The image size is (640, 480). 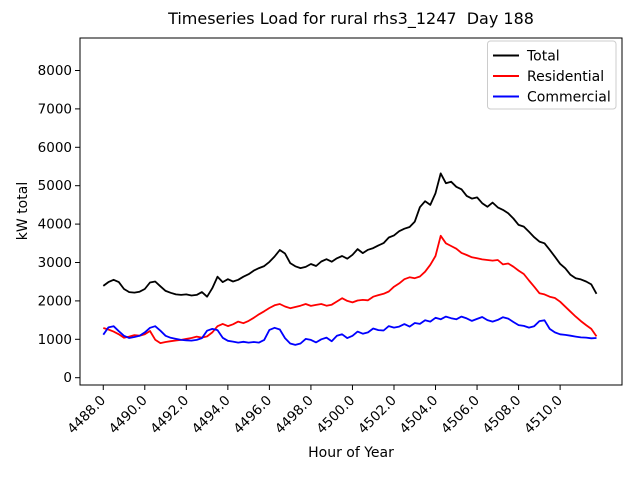 What do you see at coordinates (55, 109) in the screenshot?
I see `y-tick-label: 7000` at bounding box center [55, 109].